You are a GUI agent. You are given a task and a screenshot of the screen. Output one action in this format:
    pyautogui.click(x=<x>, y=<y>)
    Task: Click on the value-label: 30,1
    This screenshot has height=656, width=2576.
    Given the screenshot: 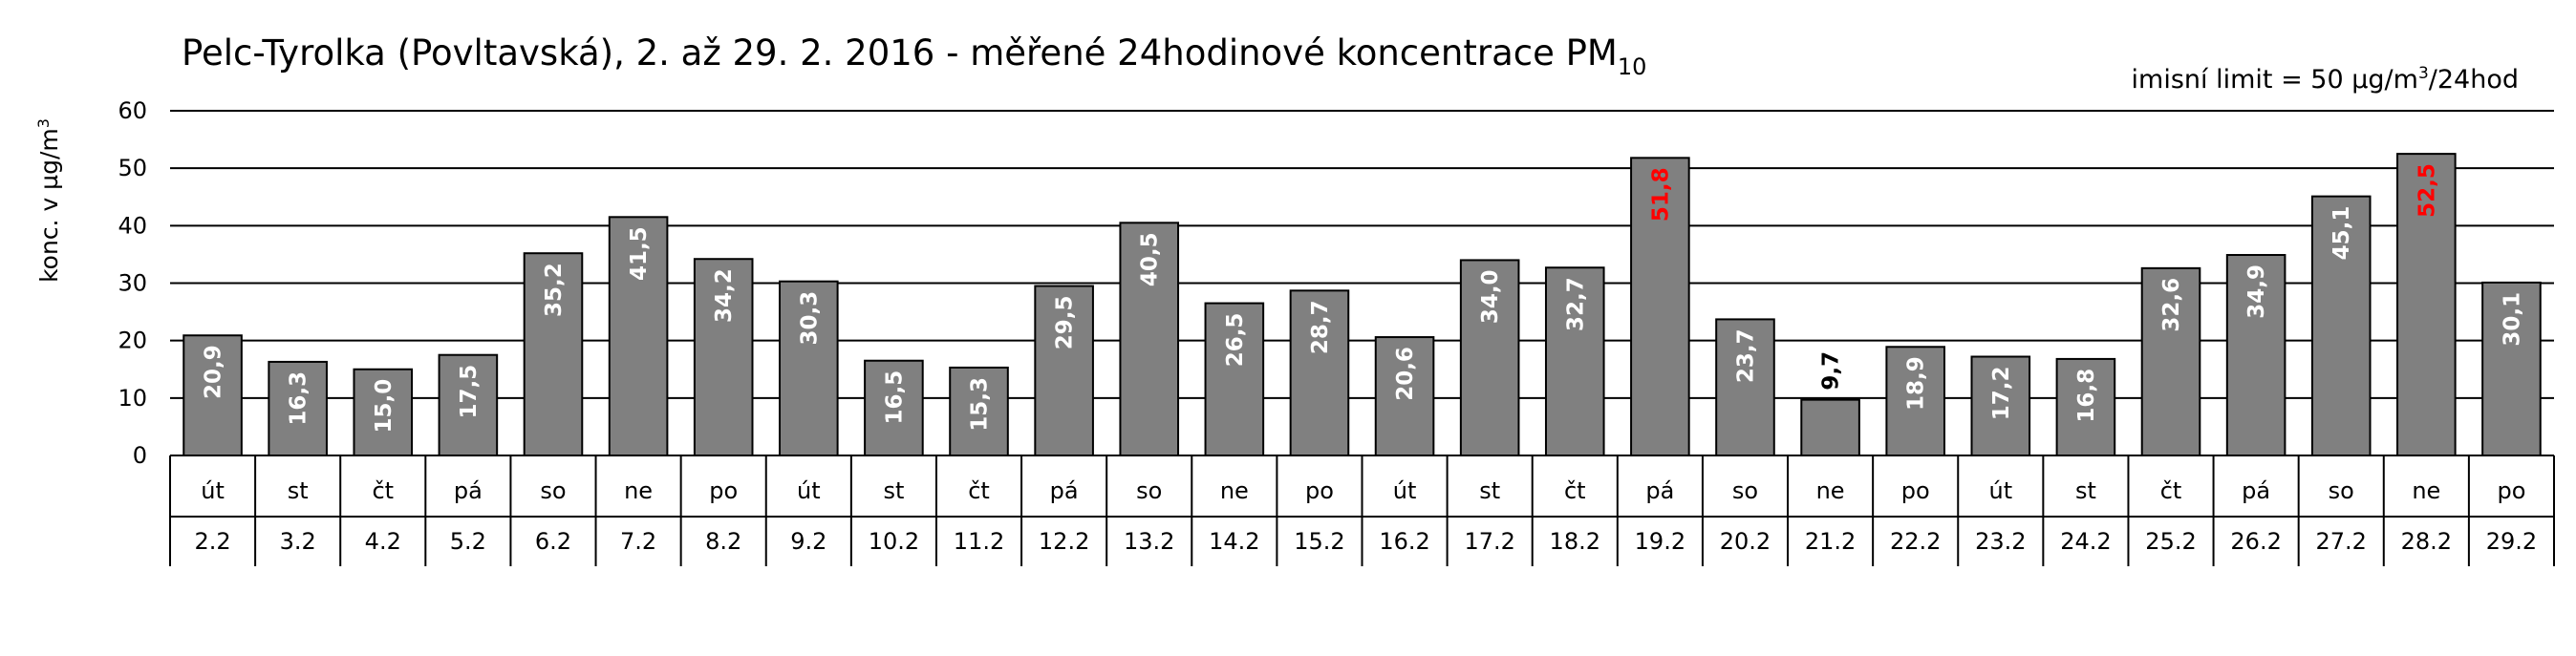 What is the action you would take?
    pyautogui.click(x=2512, y=320)
    